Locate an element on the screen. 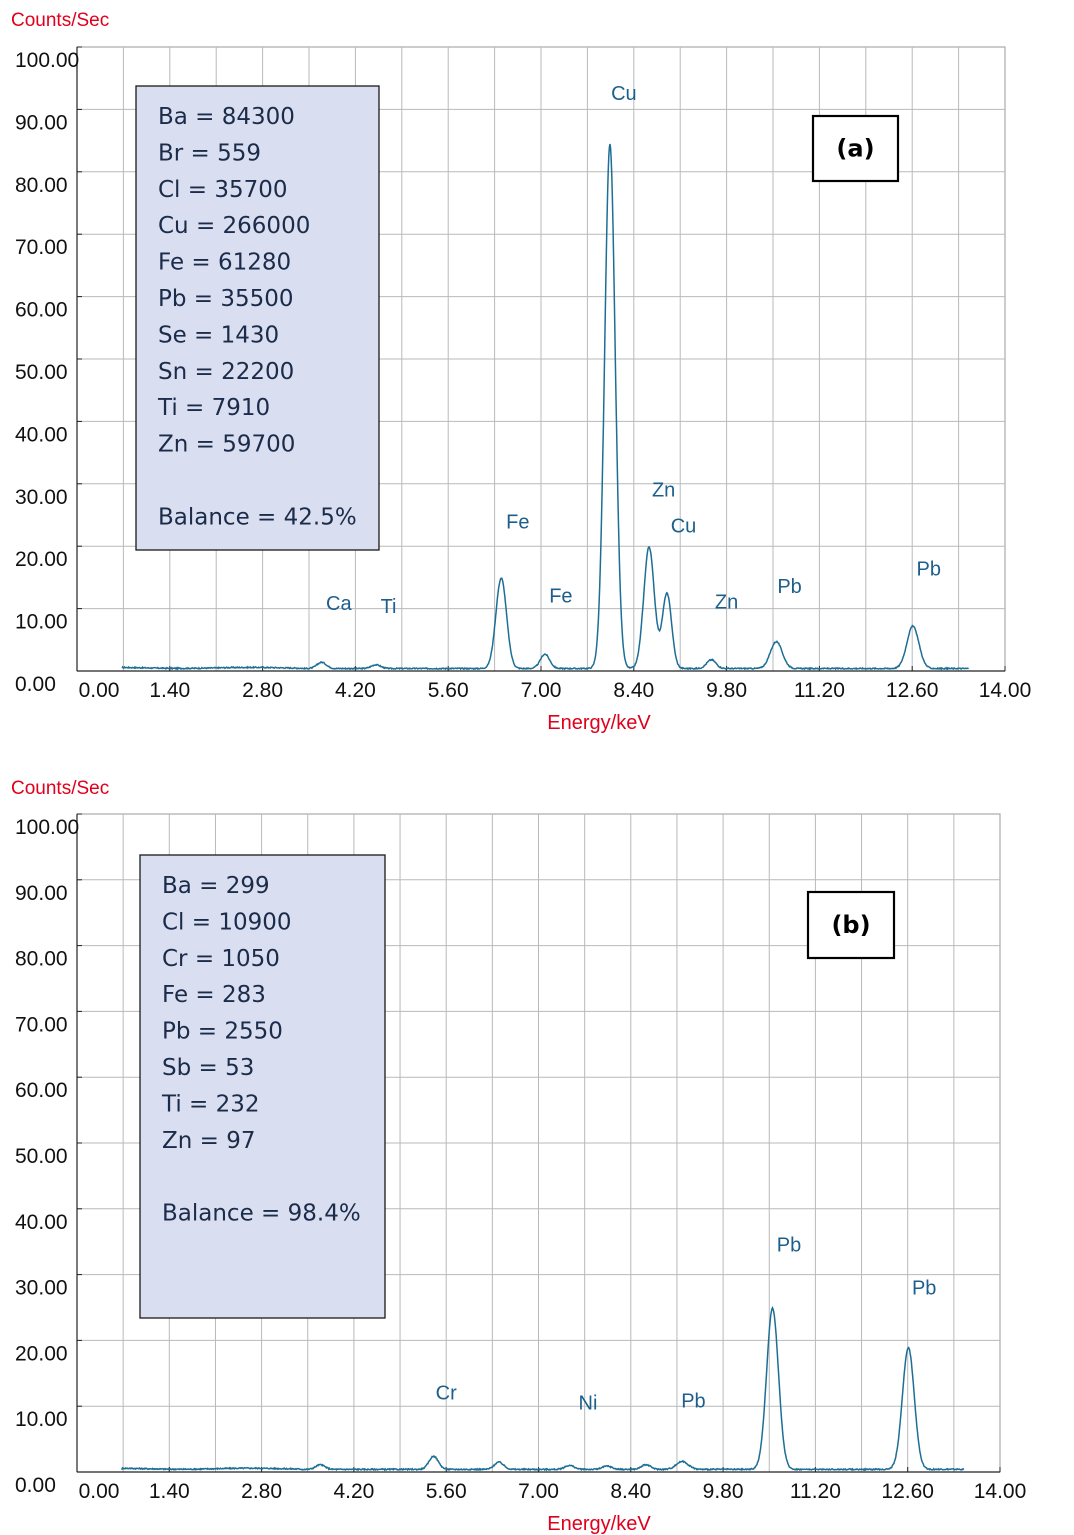 This screenshot has width=1074, height=1535. composition-entry: Ti = 7910 is located at coordinates (213, 408).